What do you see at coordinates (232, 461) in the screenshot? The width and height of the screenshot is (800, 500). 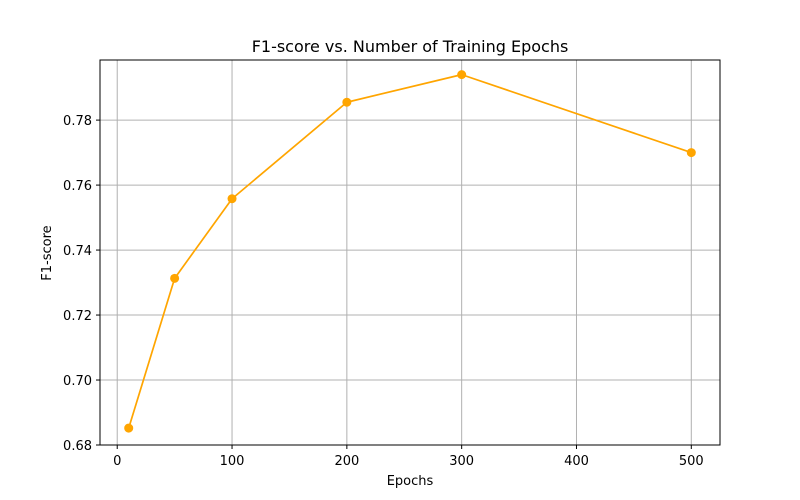 I see `x-tick-label: 100` at bounding box center [232, 461].